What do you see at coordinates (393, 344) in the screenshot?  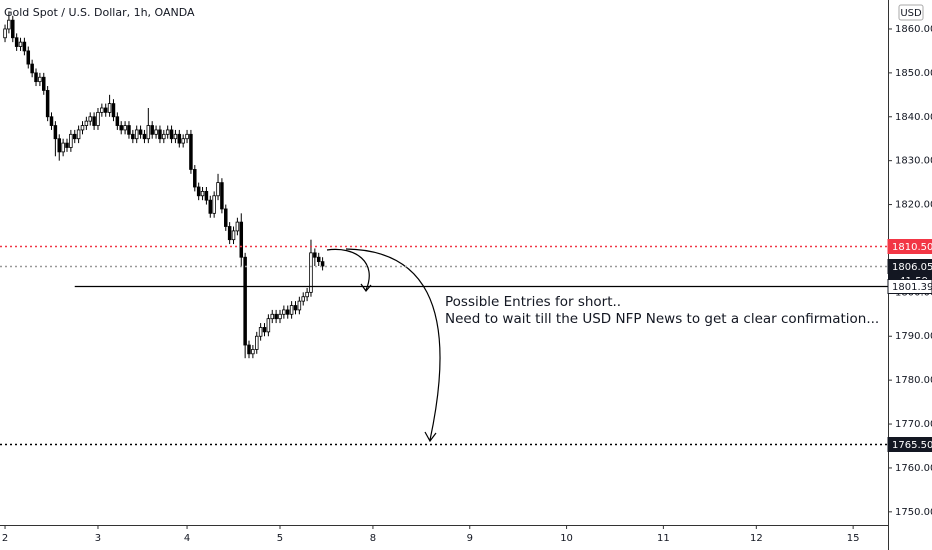 I see `arrow-large` at bounding box center [393, 344].